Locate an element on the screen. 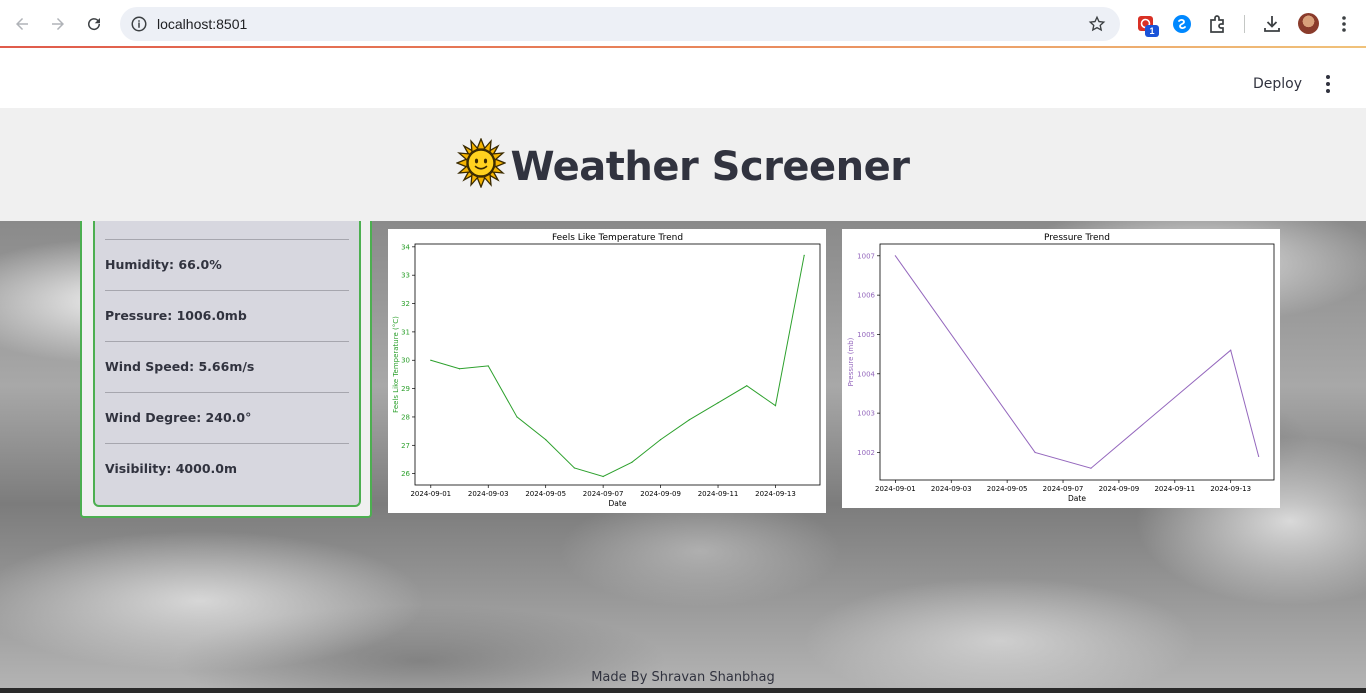 Image resolution: width=1366 pixels, height=693 pixels. y-tick-label: 1005 is located at coordinates (866, 335).